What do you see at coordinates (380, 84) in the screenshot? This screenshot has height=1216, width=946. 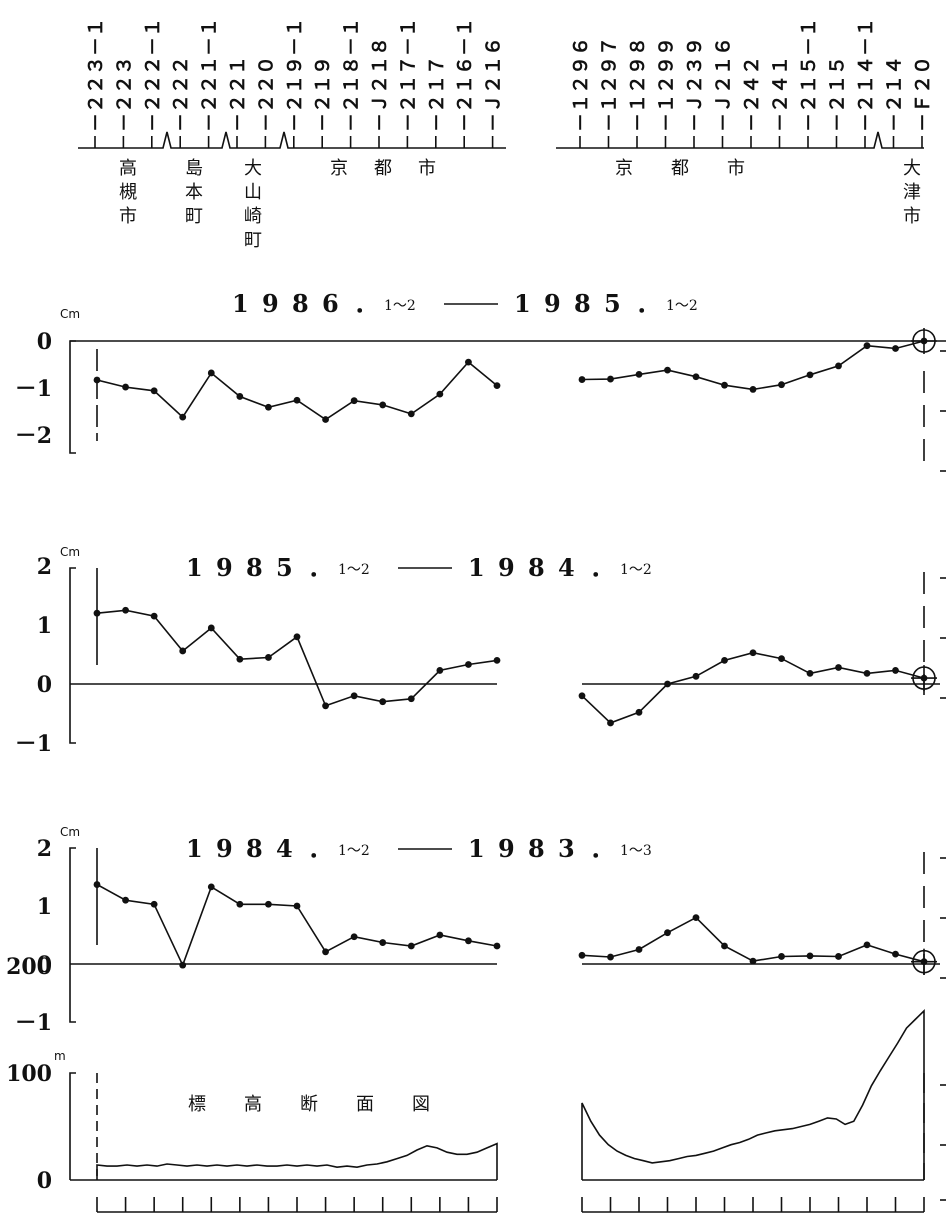 I see `benchmark-label: －Ｊ２１８` at bounding box center [380, 84].